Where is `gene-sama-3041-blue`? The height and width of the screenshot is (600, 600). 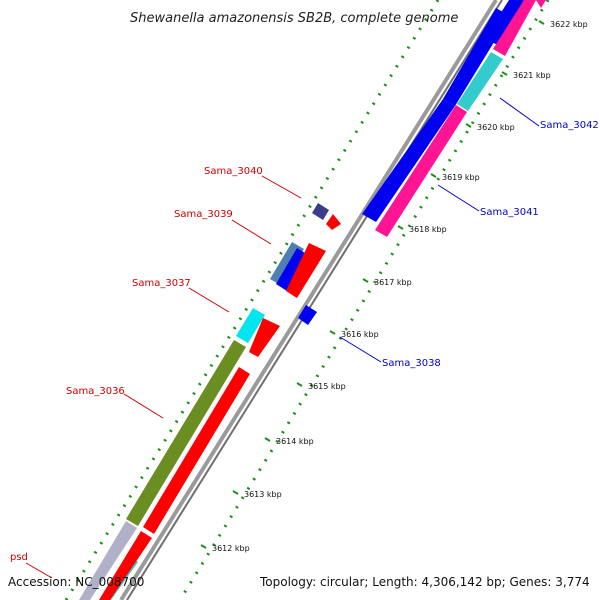 gene-sama-3041-blue is located at coordinates (408, 160).